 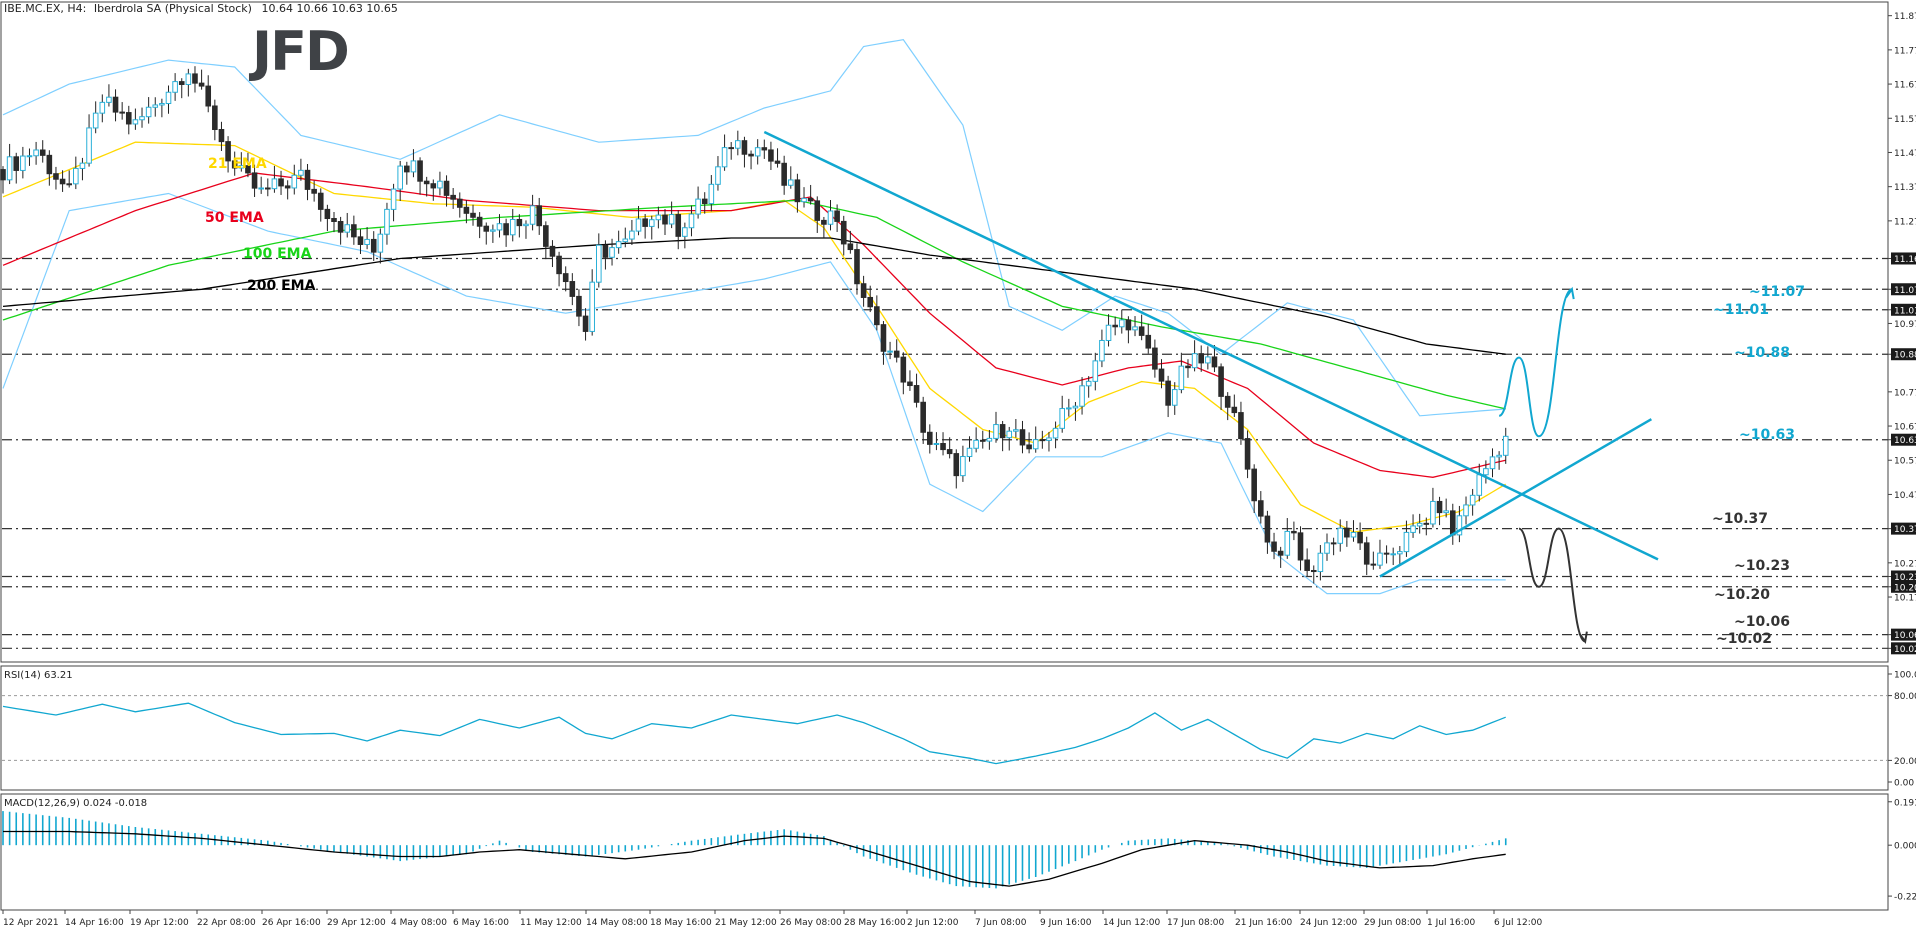 What do you see at coordinates (1744, 639) in the screenshot?
I see `annotation-label: ~10.02` at bounding box center [1744, 639].